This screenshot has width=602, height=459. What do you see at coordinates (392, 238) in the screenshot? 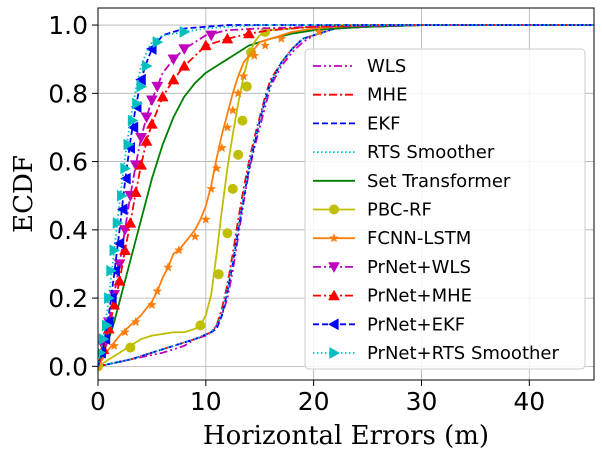
I see `legend-item: FCNN-LSTM` at bounding box center [392, 238].